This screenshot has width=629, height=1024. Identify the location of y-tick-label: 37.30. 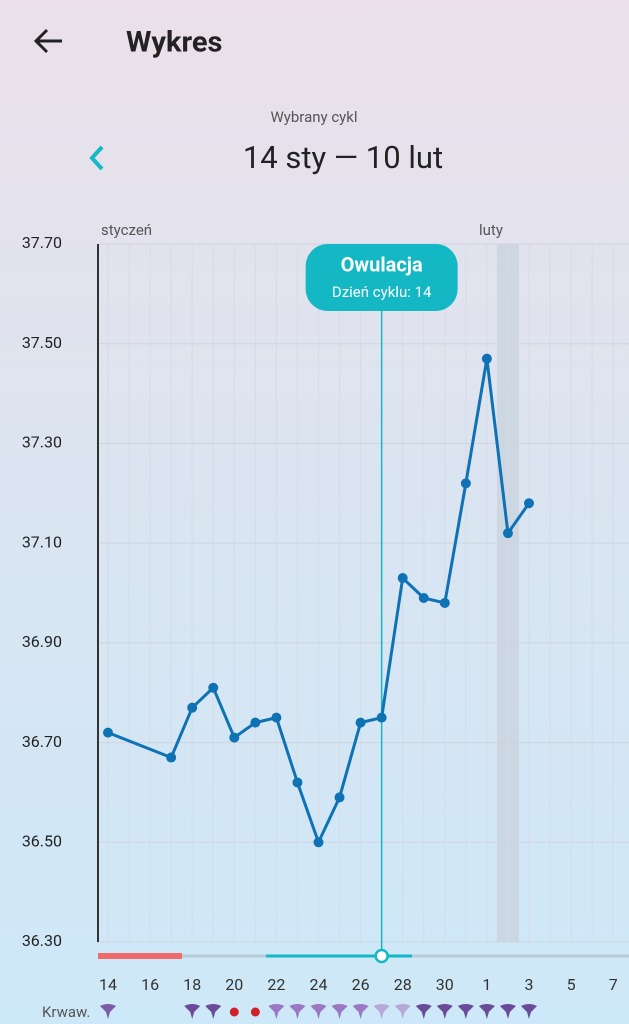
(42, 442).